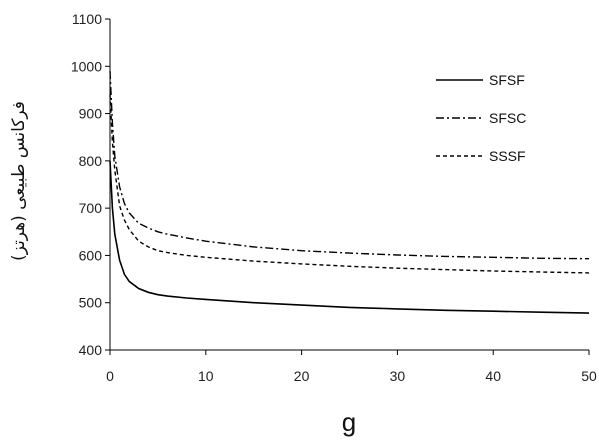 The width and height of the screenshot is (599, 441). What do you see at coordinates (398, 376) in the screenshot?
I see `x-tick-label: 30` at bounding box center [398, 376].